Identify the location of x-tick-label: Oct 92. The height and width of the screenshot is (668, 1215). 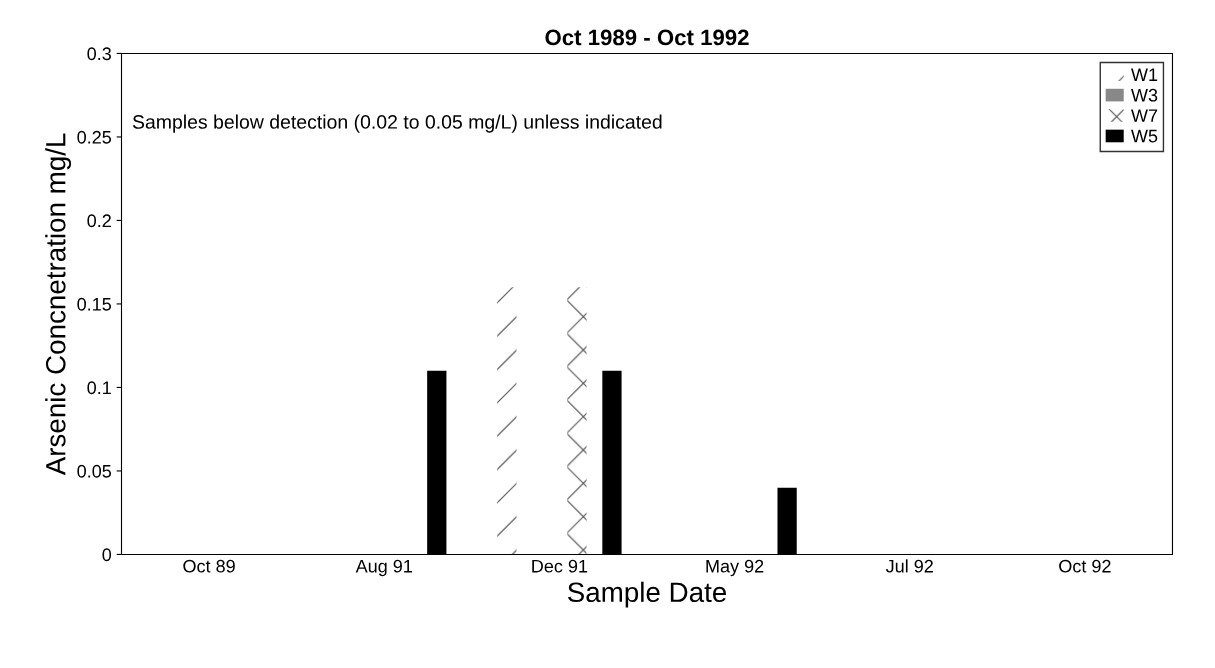
(1085, 566).